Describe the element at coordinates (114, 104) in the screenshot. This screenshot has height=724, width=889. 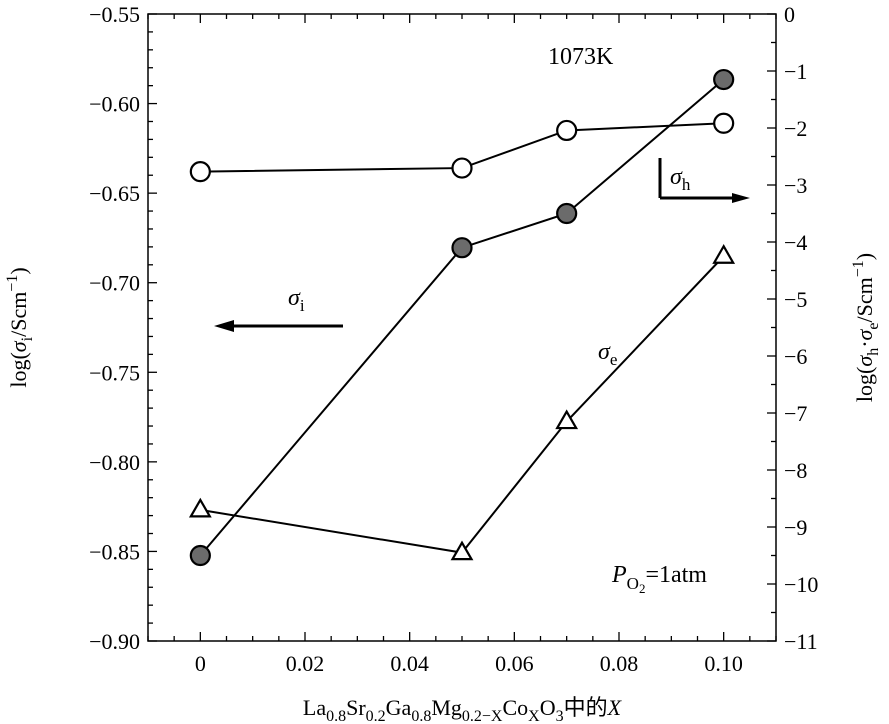
I see `y-left-tick-label: −0.60` at that location.